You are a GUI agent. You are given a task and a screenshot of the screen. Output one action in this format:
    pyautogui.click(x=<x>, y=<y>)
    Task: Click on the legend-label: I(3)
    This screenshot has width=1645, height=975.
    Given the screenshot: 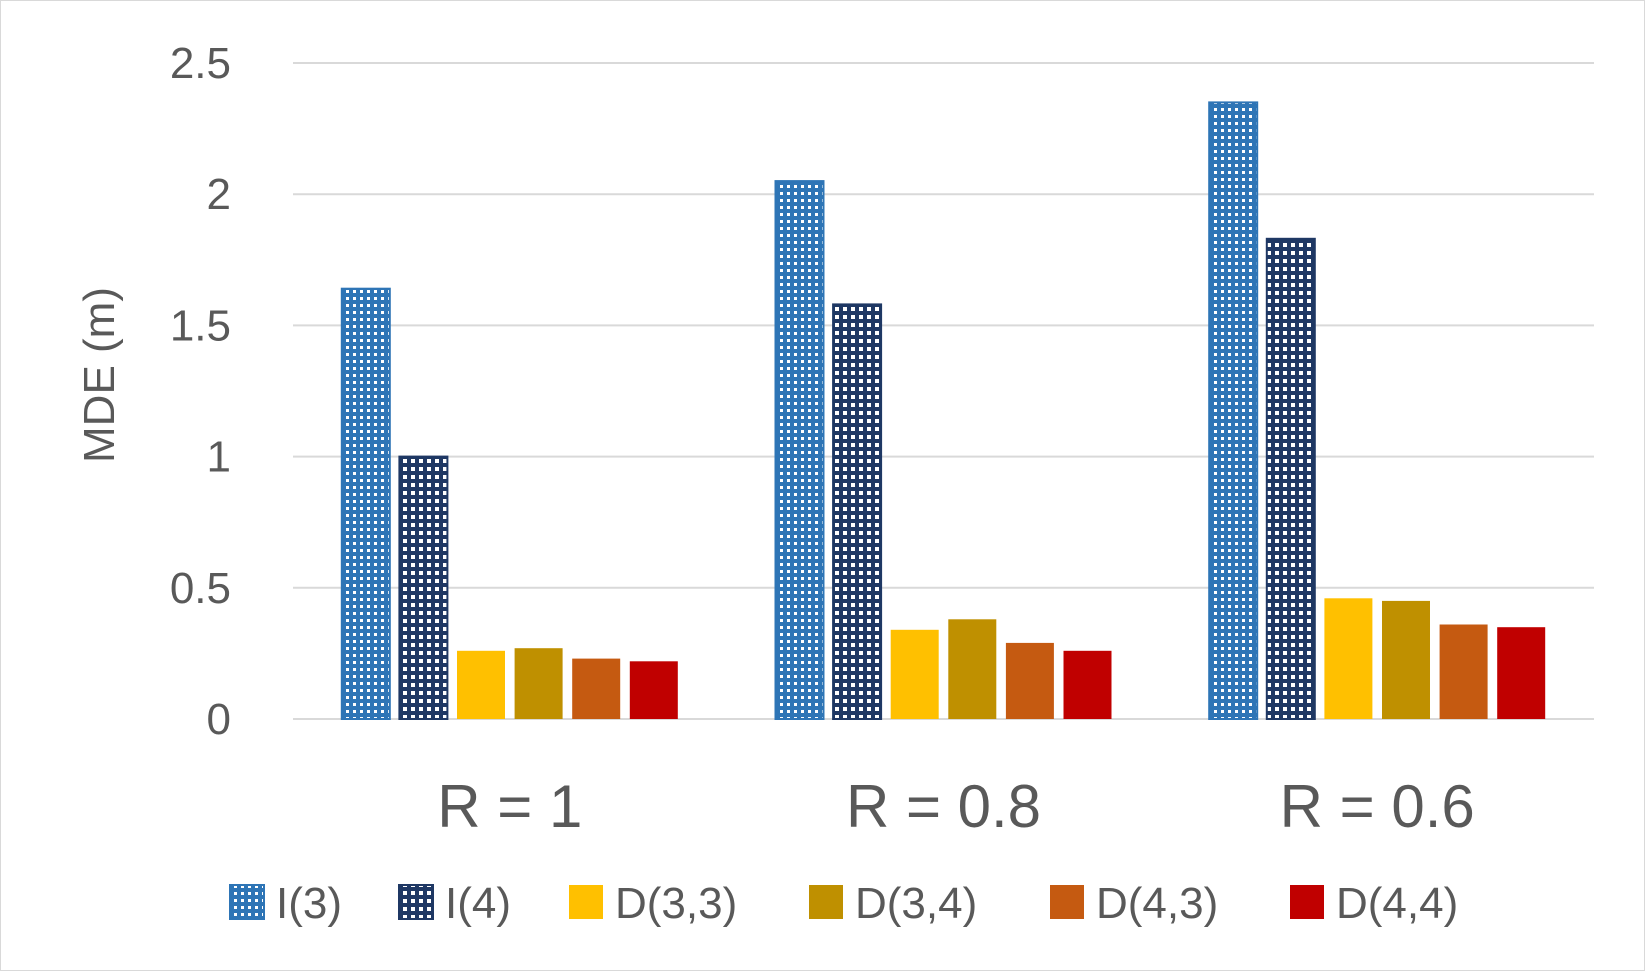 What is the action you would take?
    pyautogui.click(x=309, y=903)
    